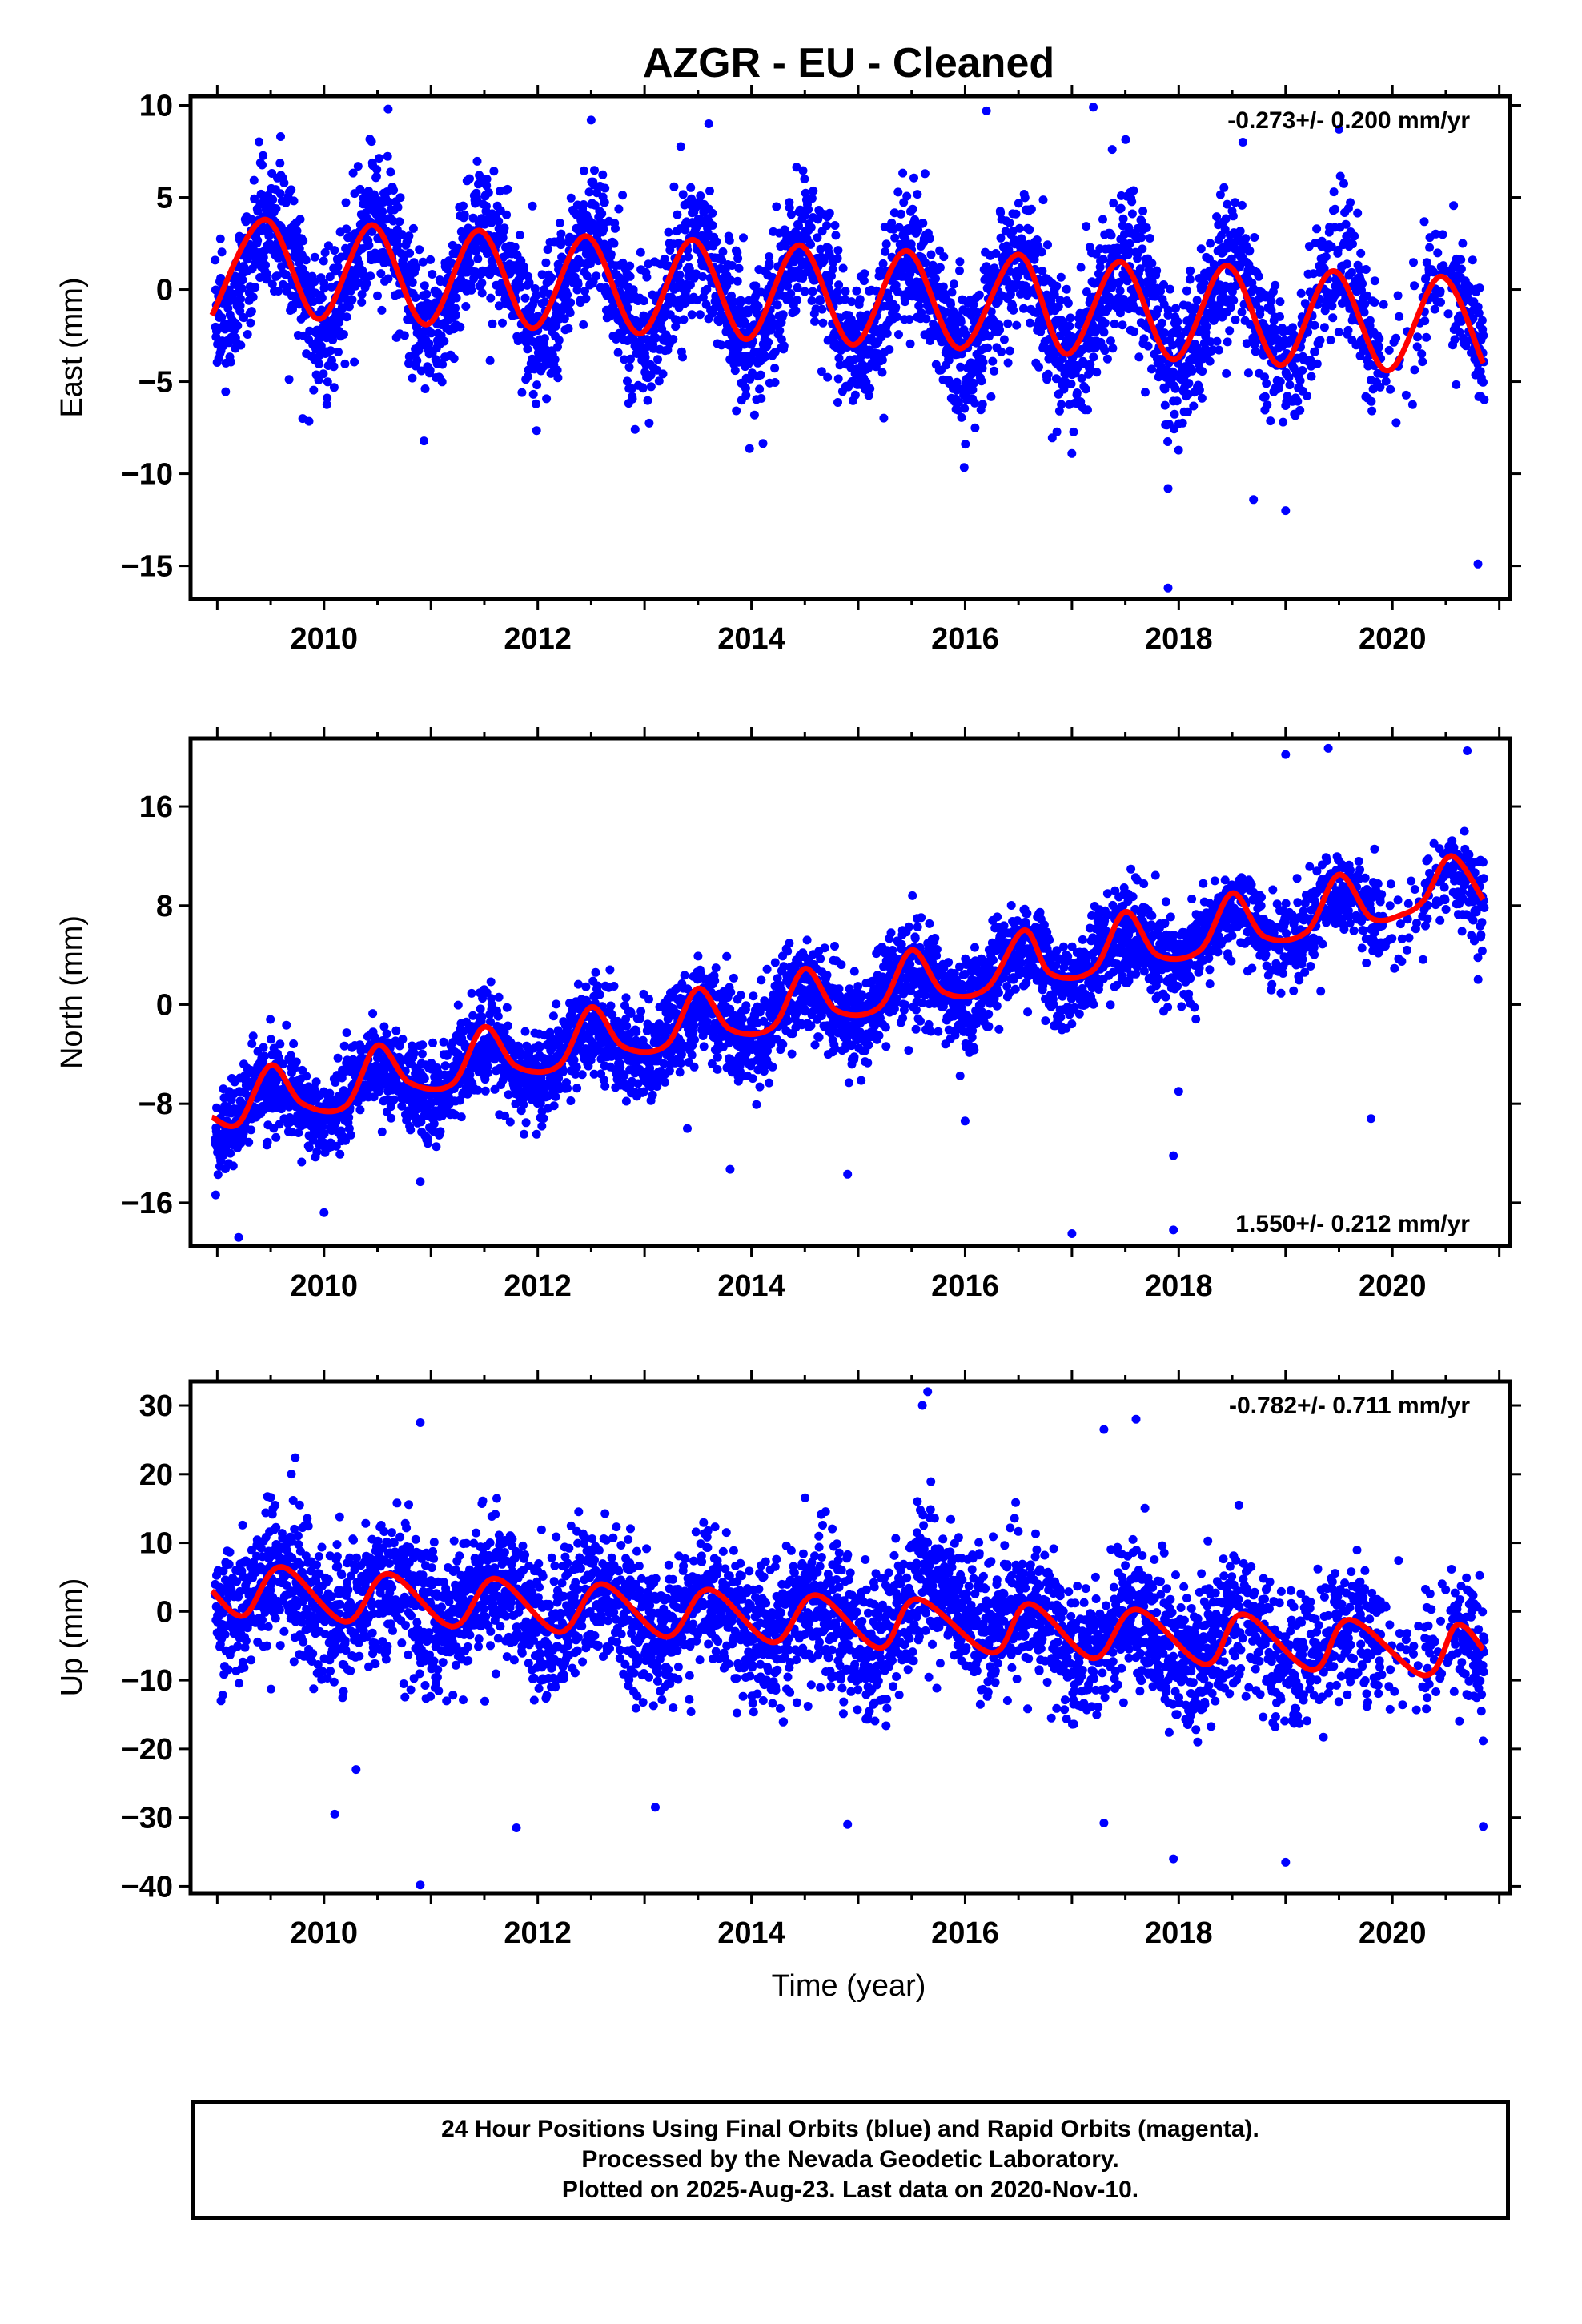 Image resolution: width=1582 pixels, height=2324 pixels. What do you see at coordinates (164, 198) in the screenshot?
I see `y-tick-label: 5` at bounding box center [164, 198].